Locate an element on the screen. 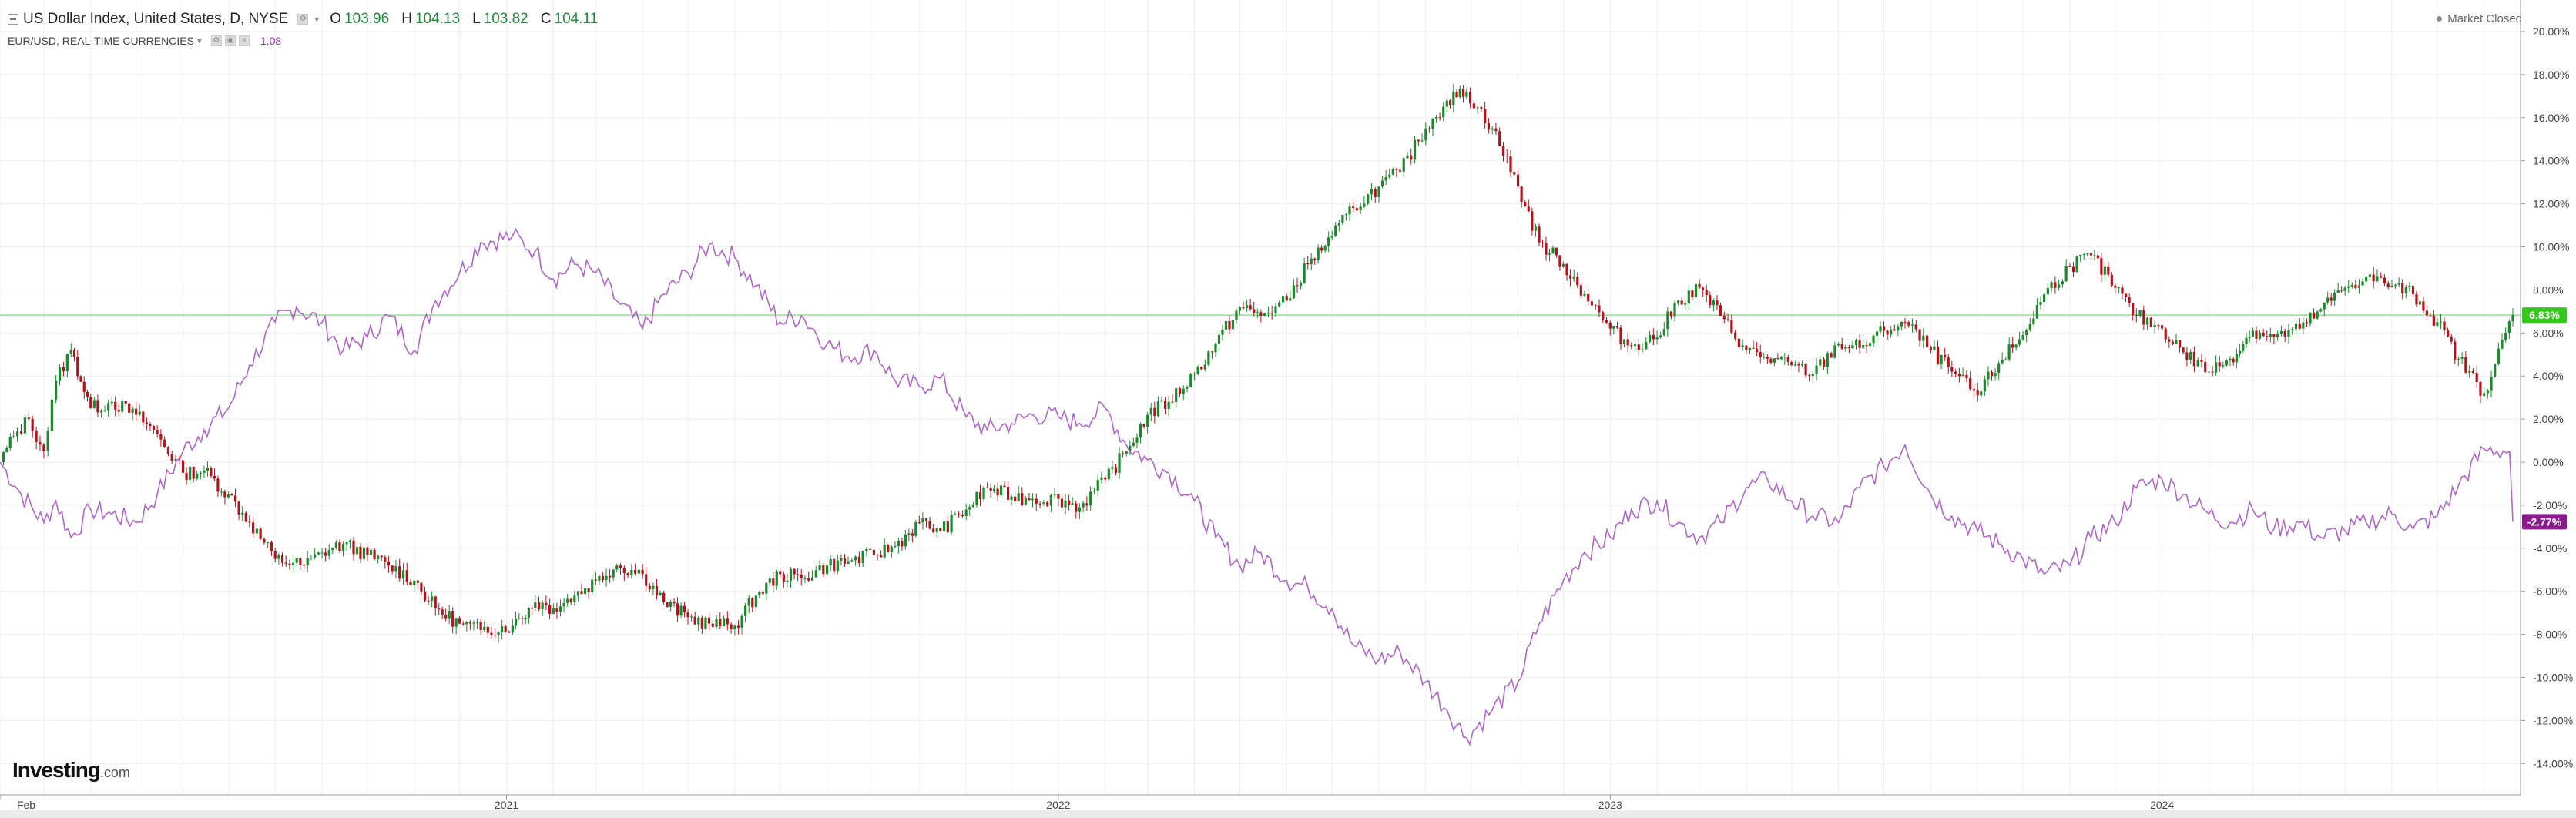 The width and height of the screenshot is (2576, 818). investing-logo: Investing .com is located at coordinates (71, 770).